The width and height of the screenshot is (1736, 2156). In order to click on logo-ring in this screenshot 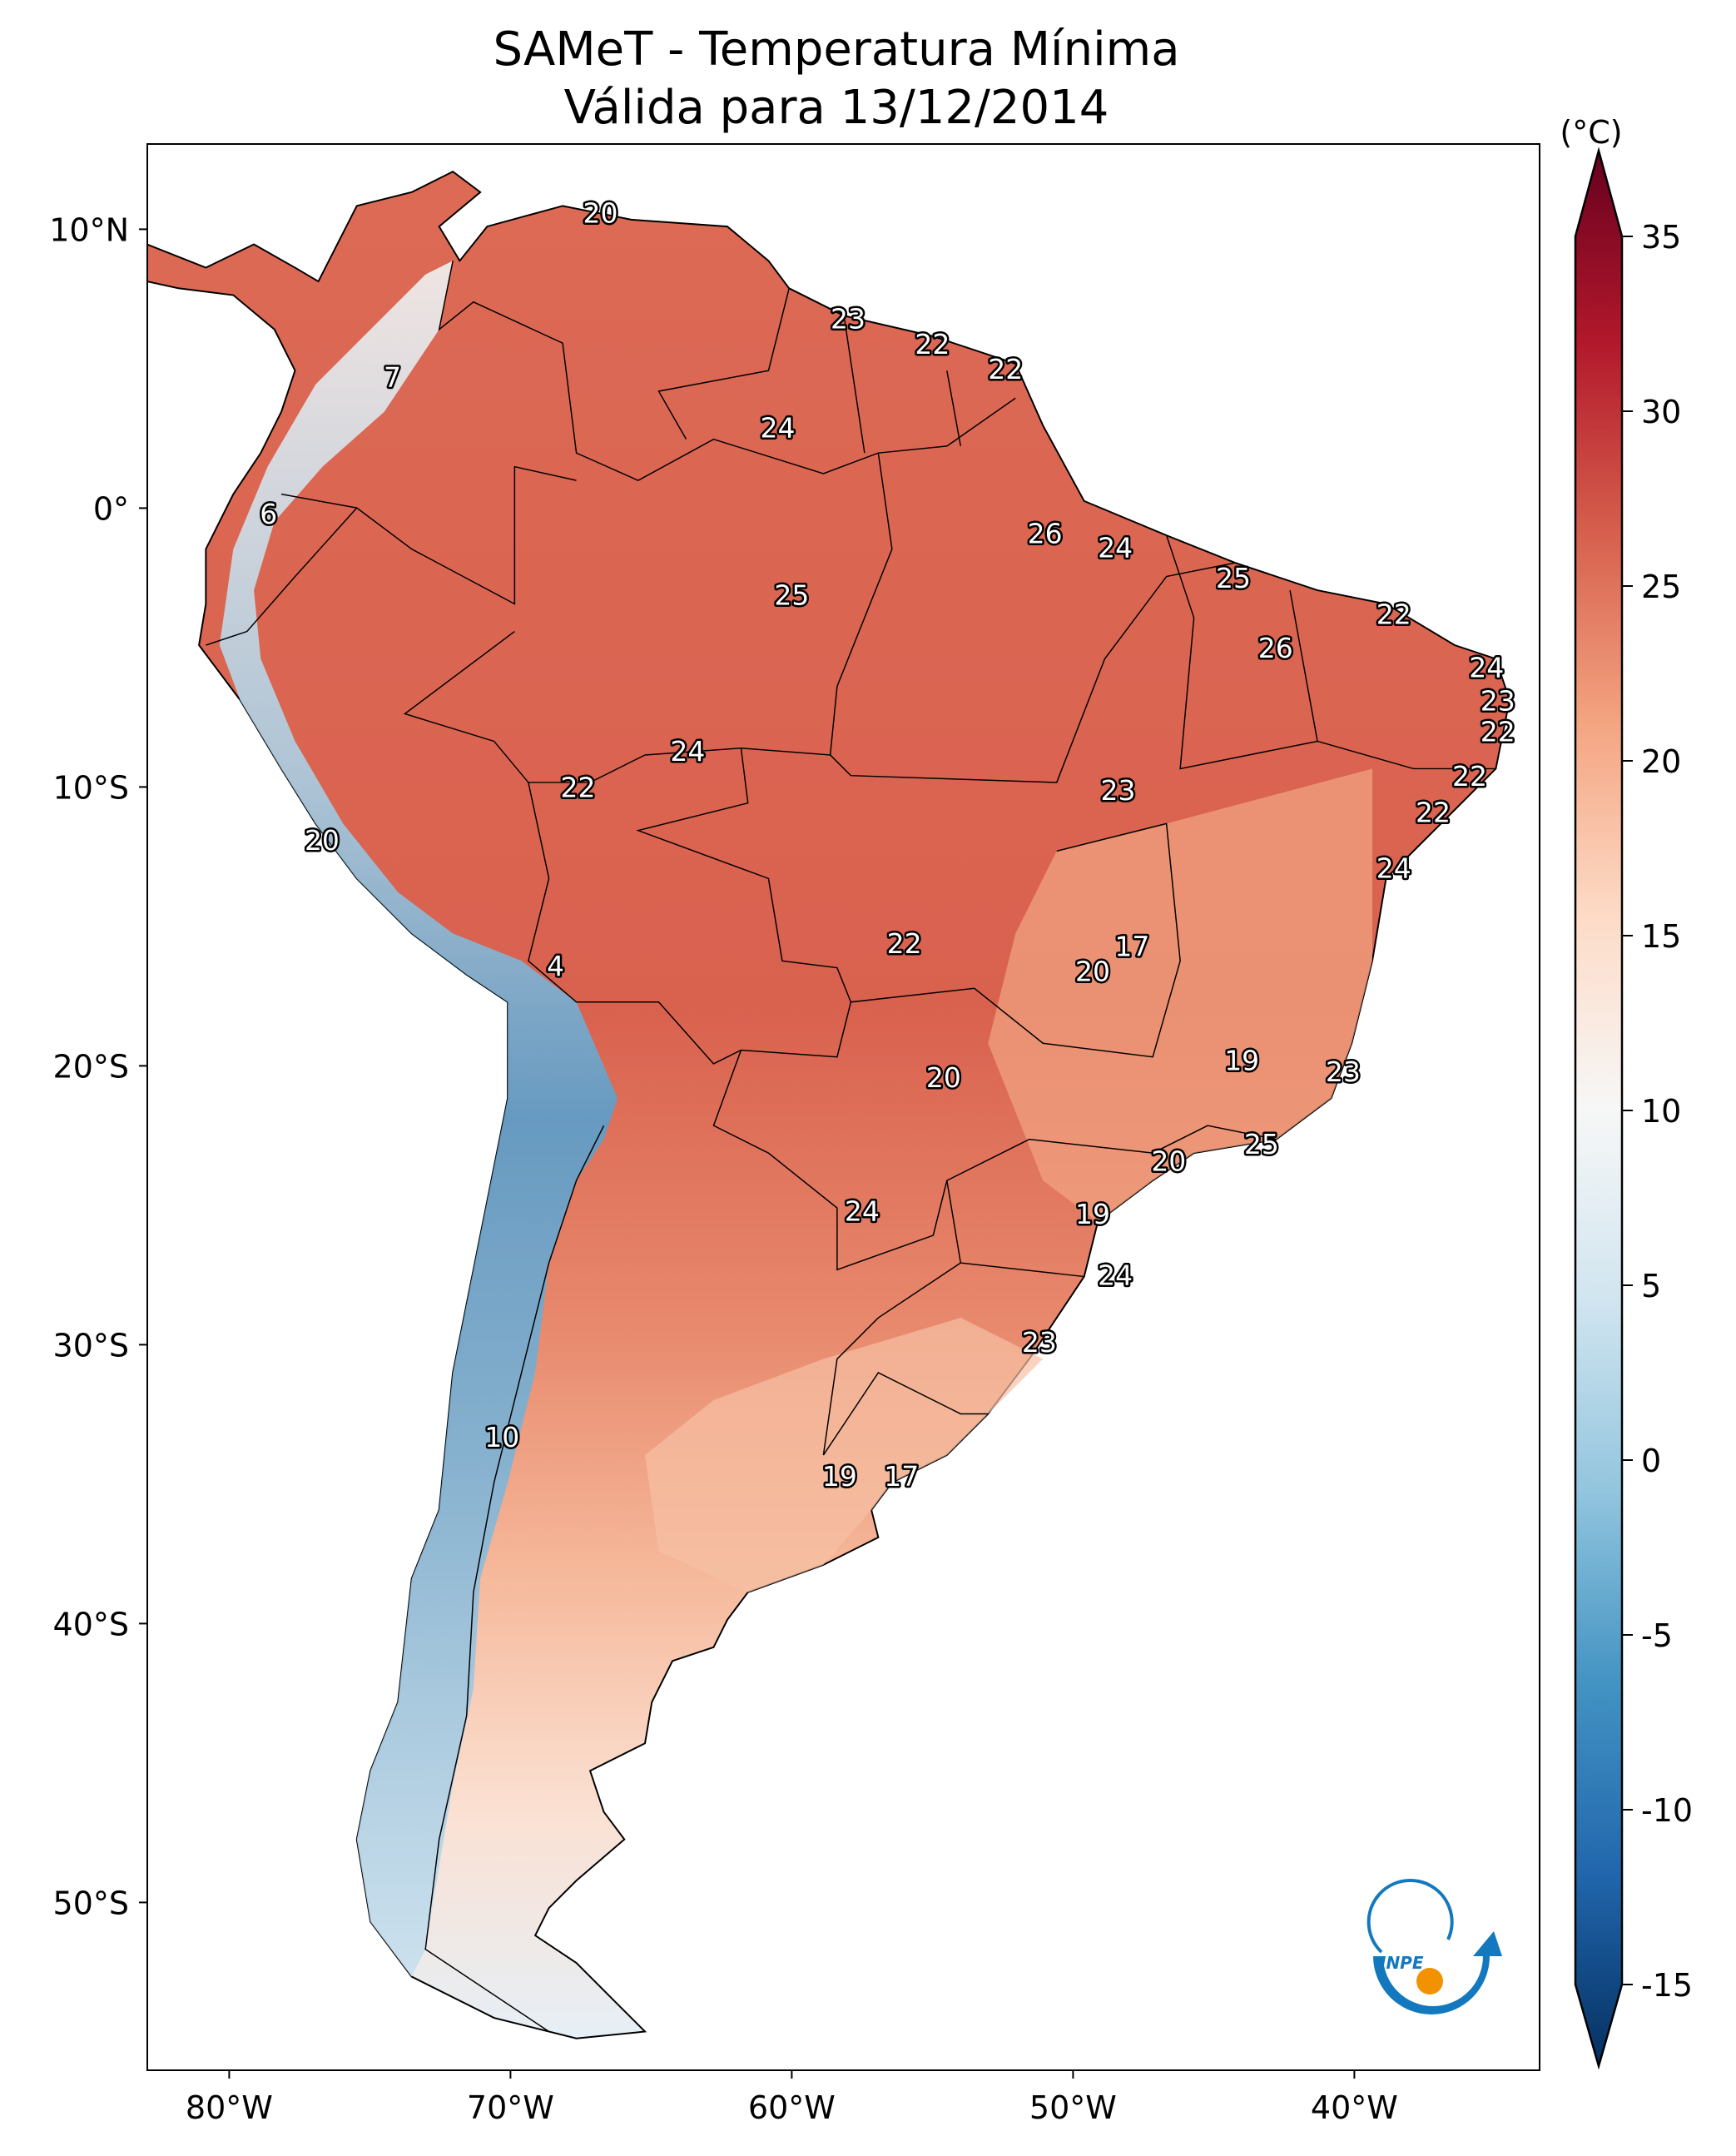, I will do `click(1410, 1917)`.